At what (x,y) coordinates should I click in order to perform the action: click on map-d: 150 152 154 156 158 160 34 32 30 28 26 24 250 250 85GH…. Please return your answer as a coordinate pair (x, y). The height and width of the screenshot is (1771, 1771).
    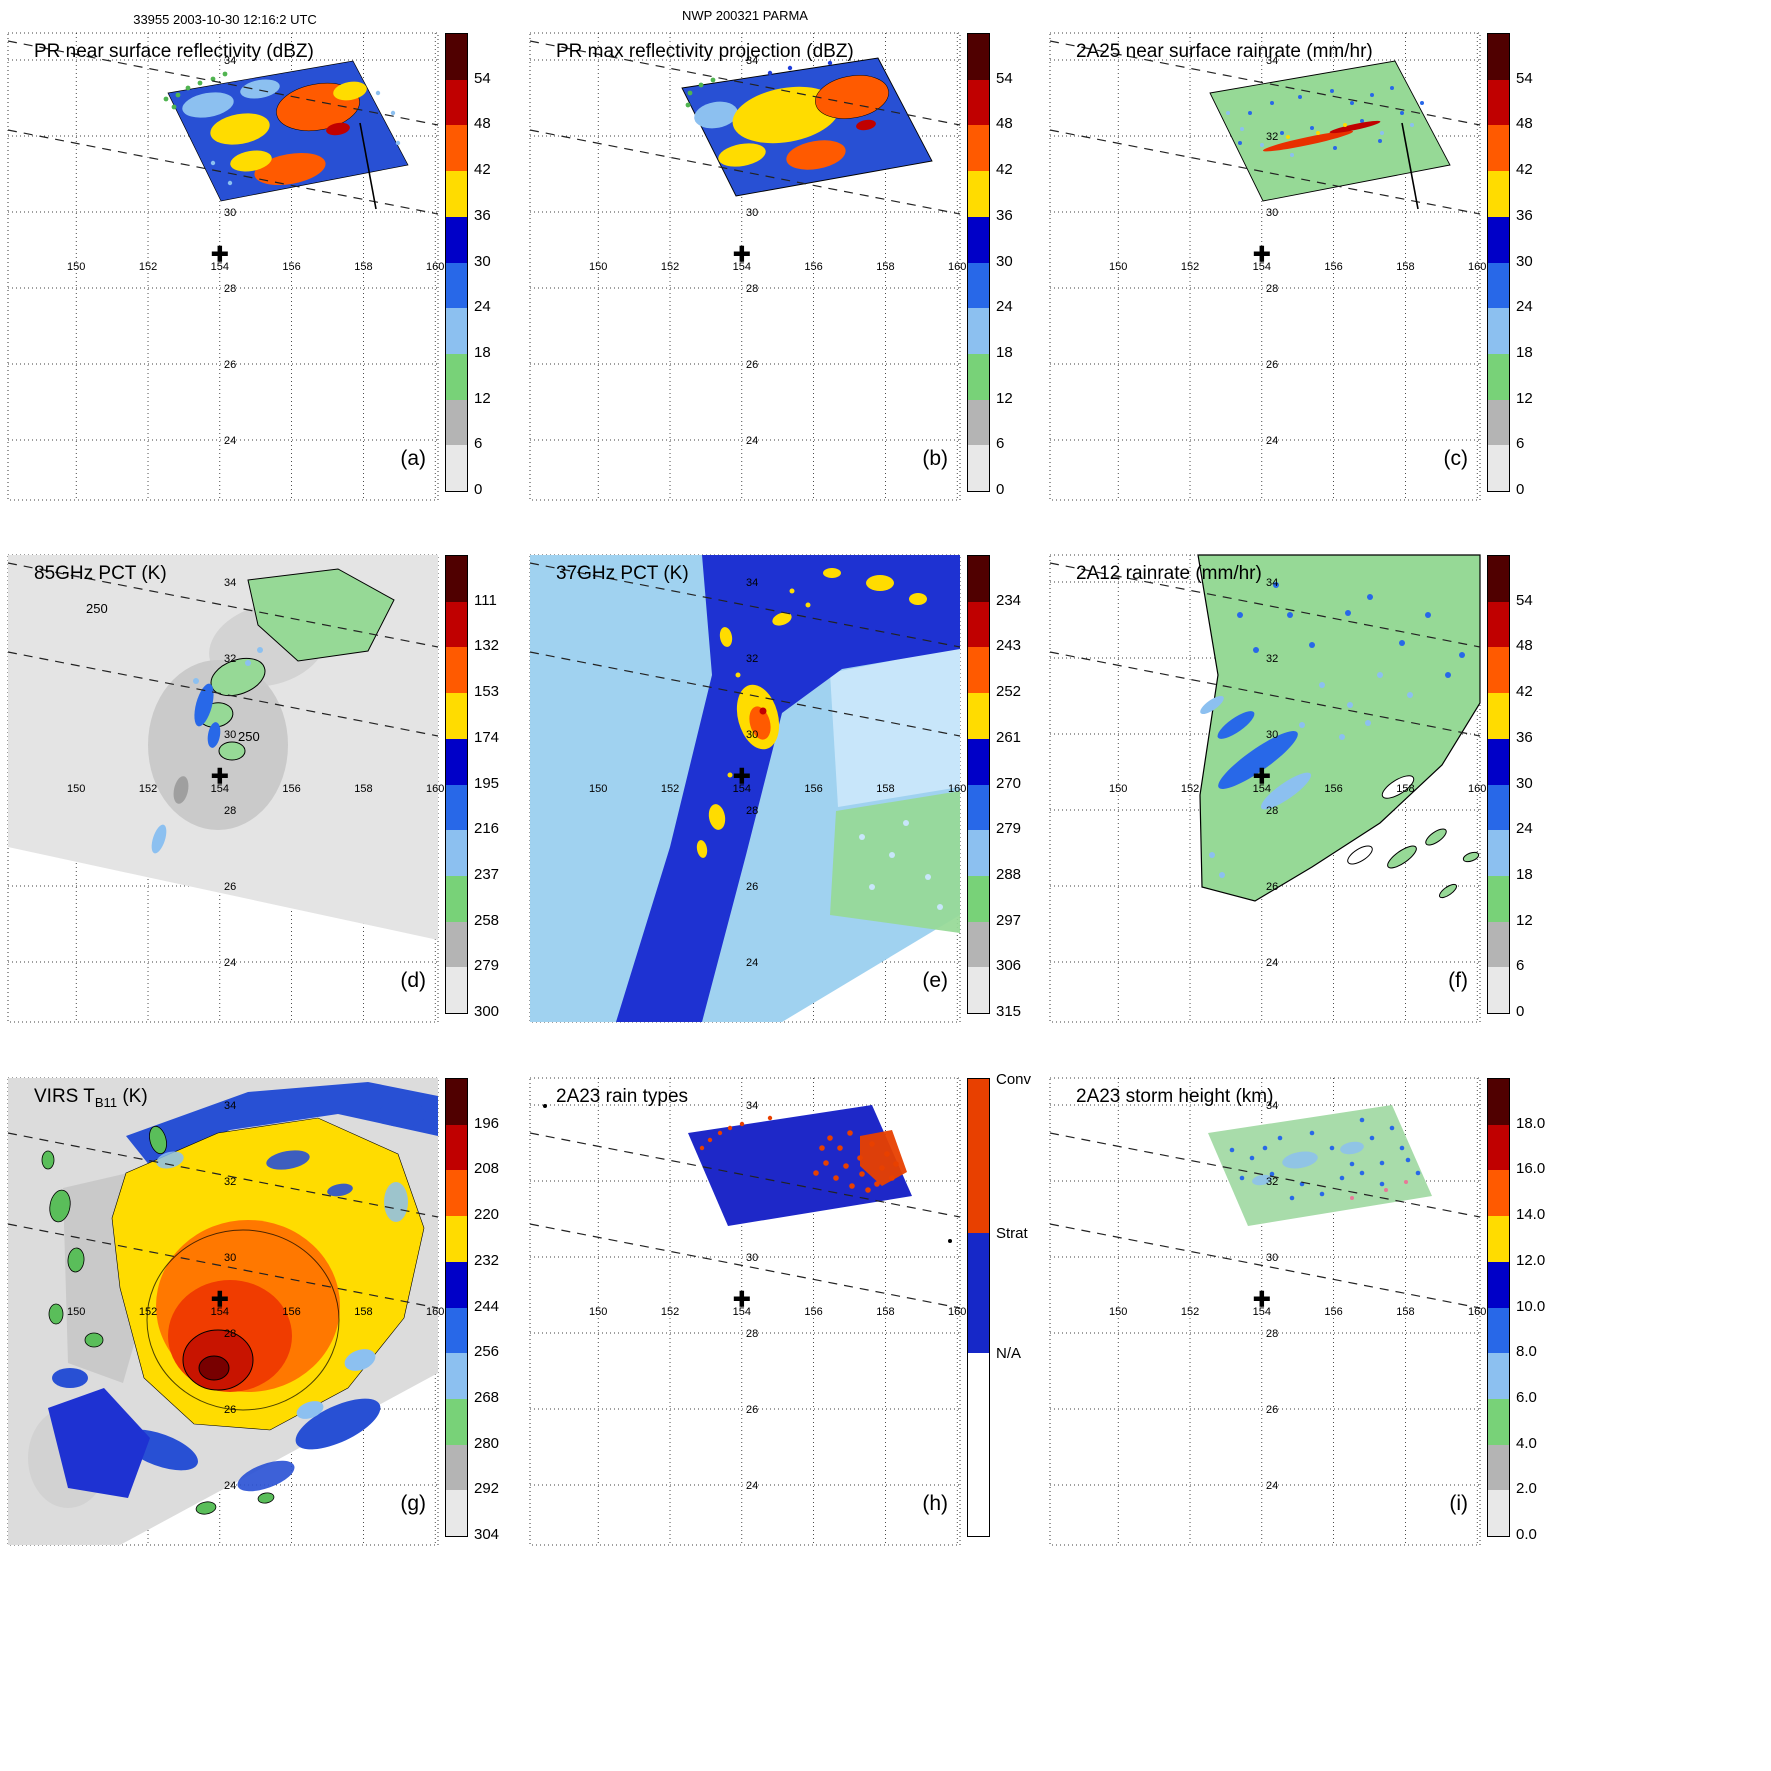
    Looking at the image, I should click on (225, 788).